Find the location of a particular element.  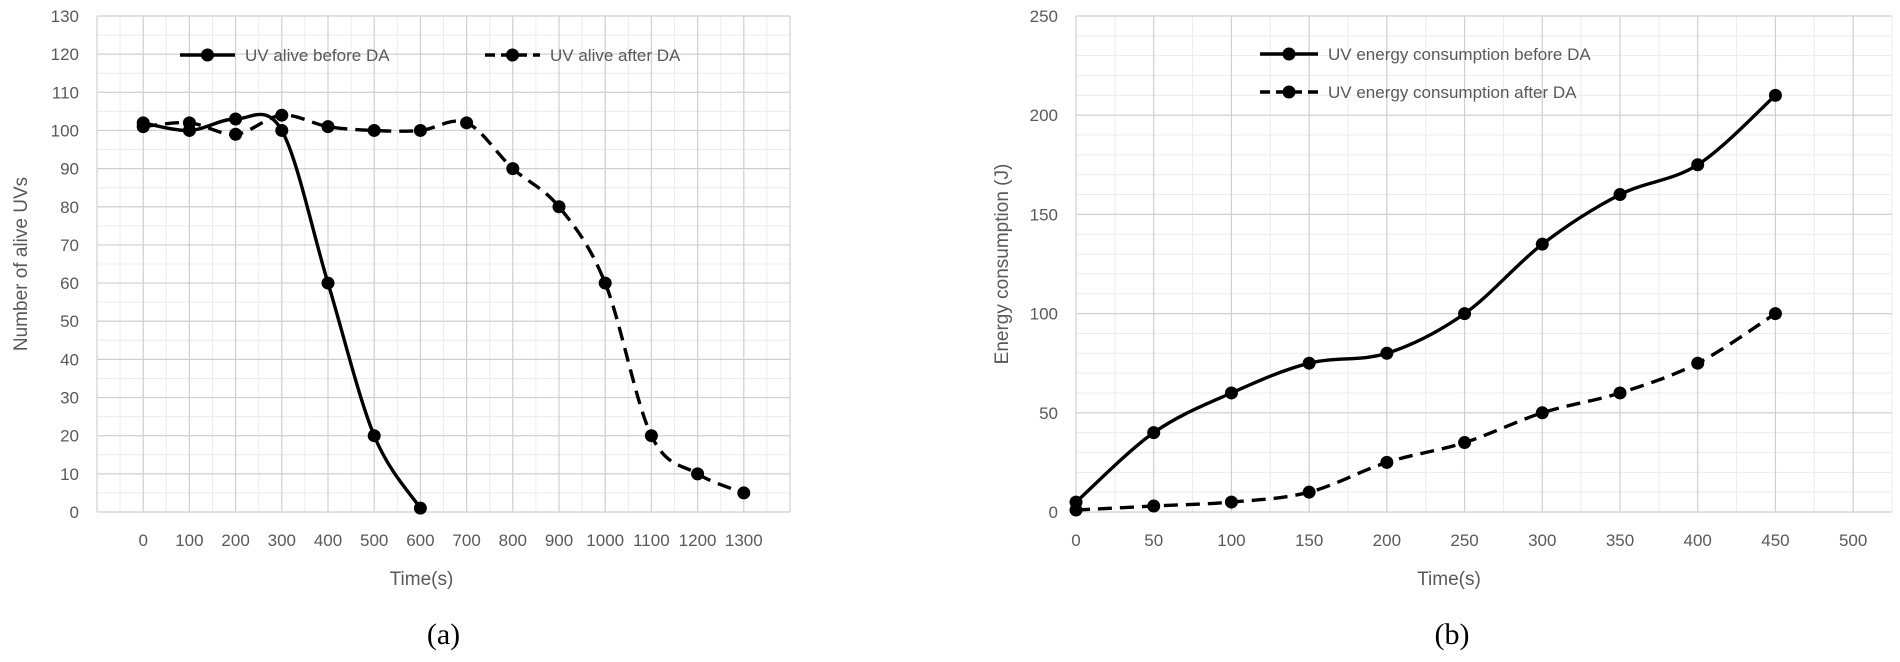

y-tick-label: 20 is located at coordinates (69, 436).